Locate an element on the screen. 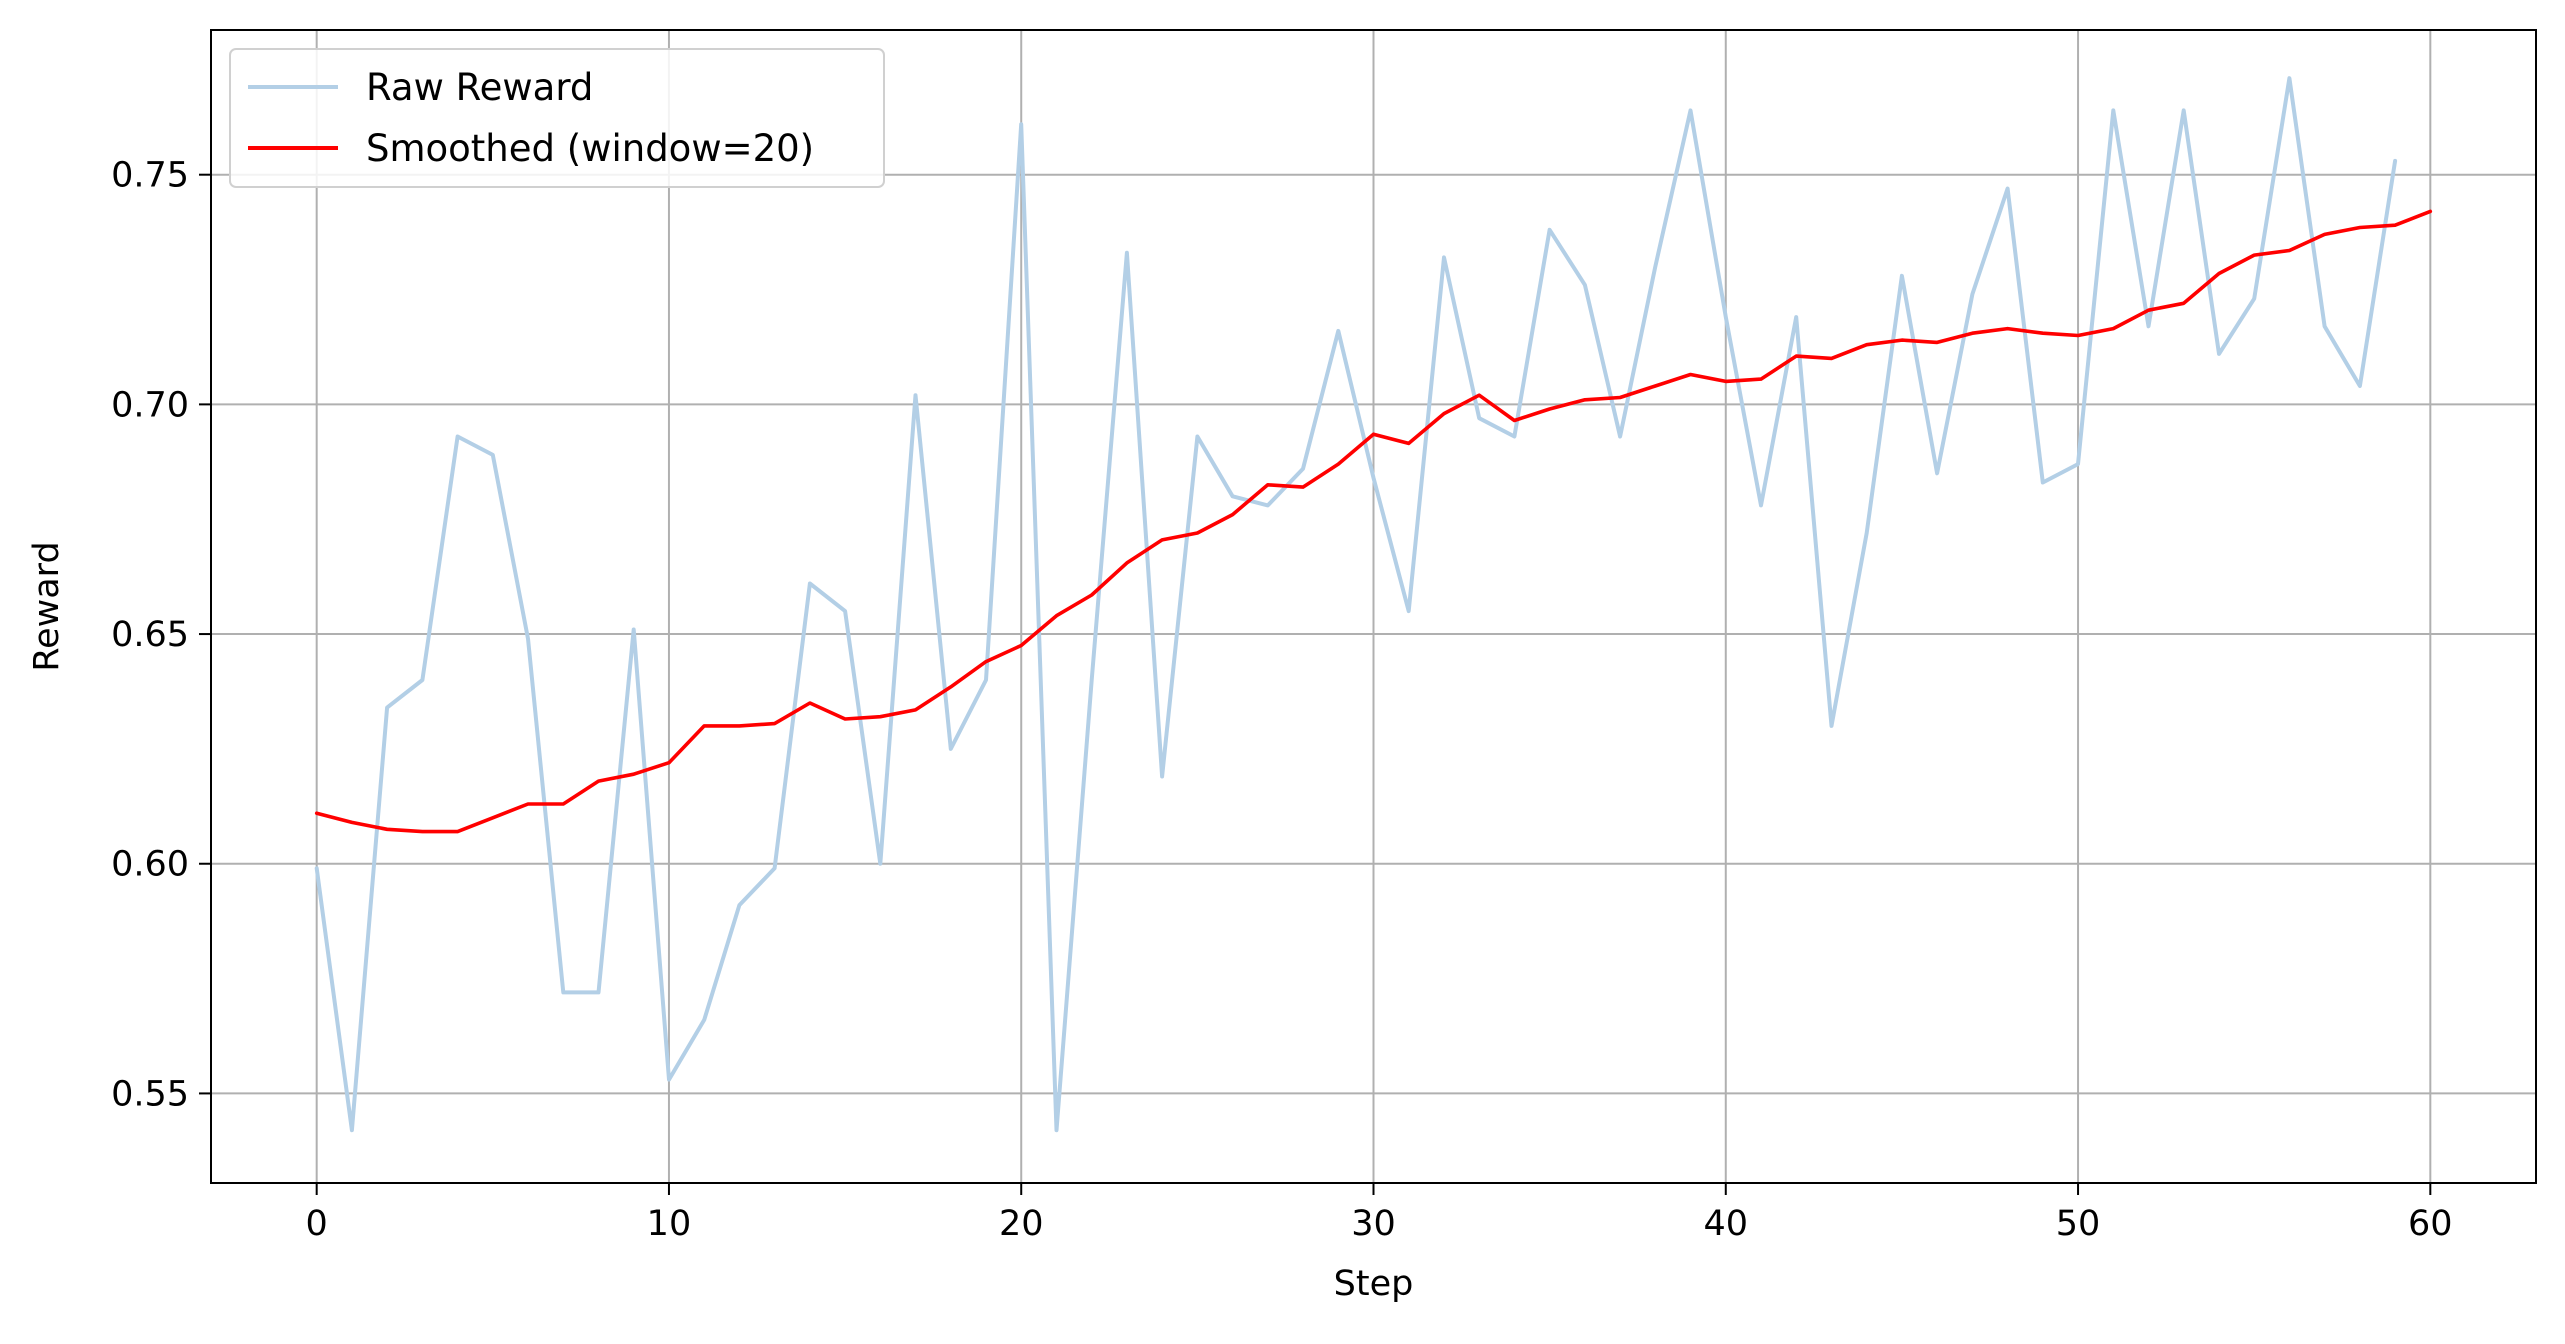 The height and width of the screenshot is (1344, 2565). x-tick-label: 10 is located at coordinates (669, 1224).